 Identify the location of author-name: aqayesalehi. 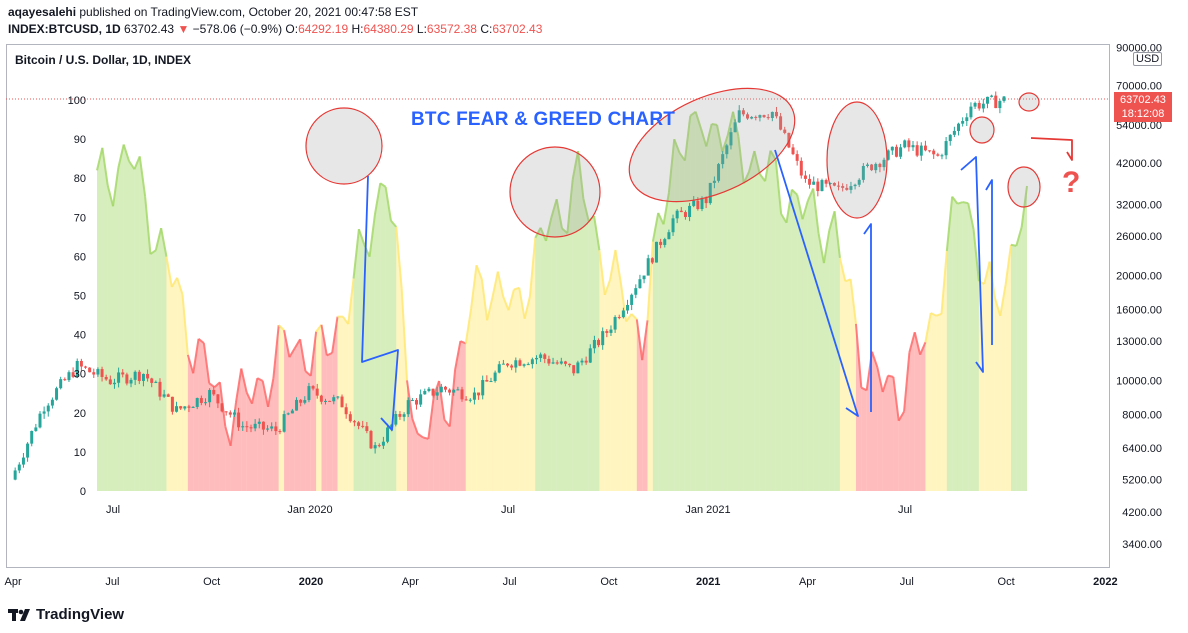
(42, 12).